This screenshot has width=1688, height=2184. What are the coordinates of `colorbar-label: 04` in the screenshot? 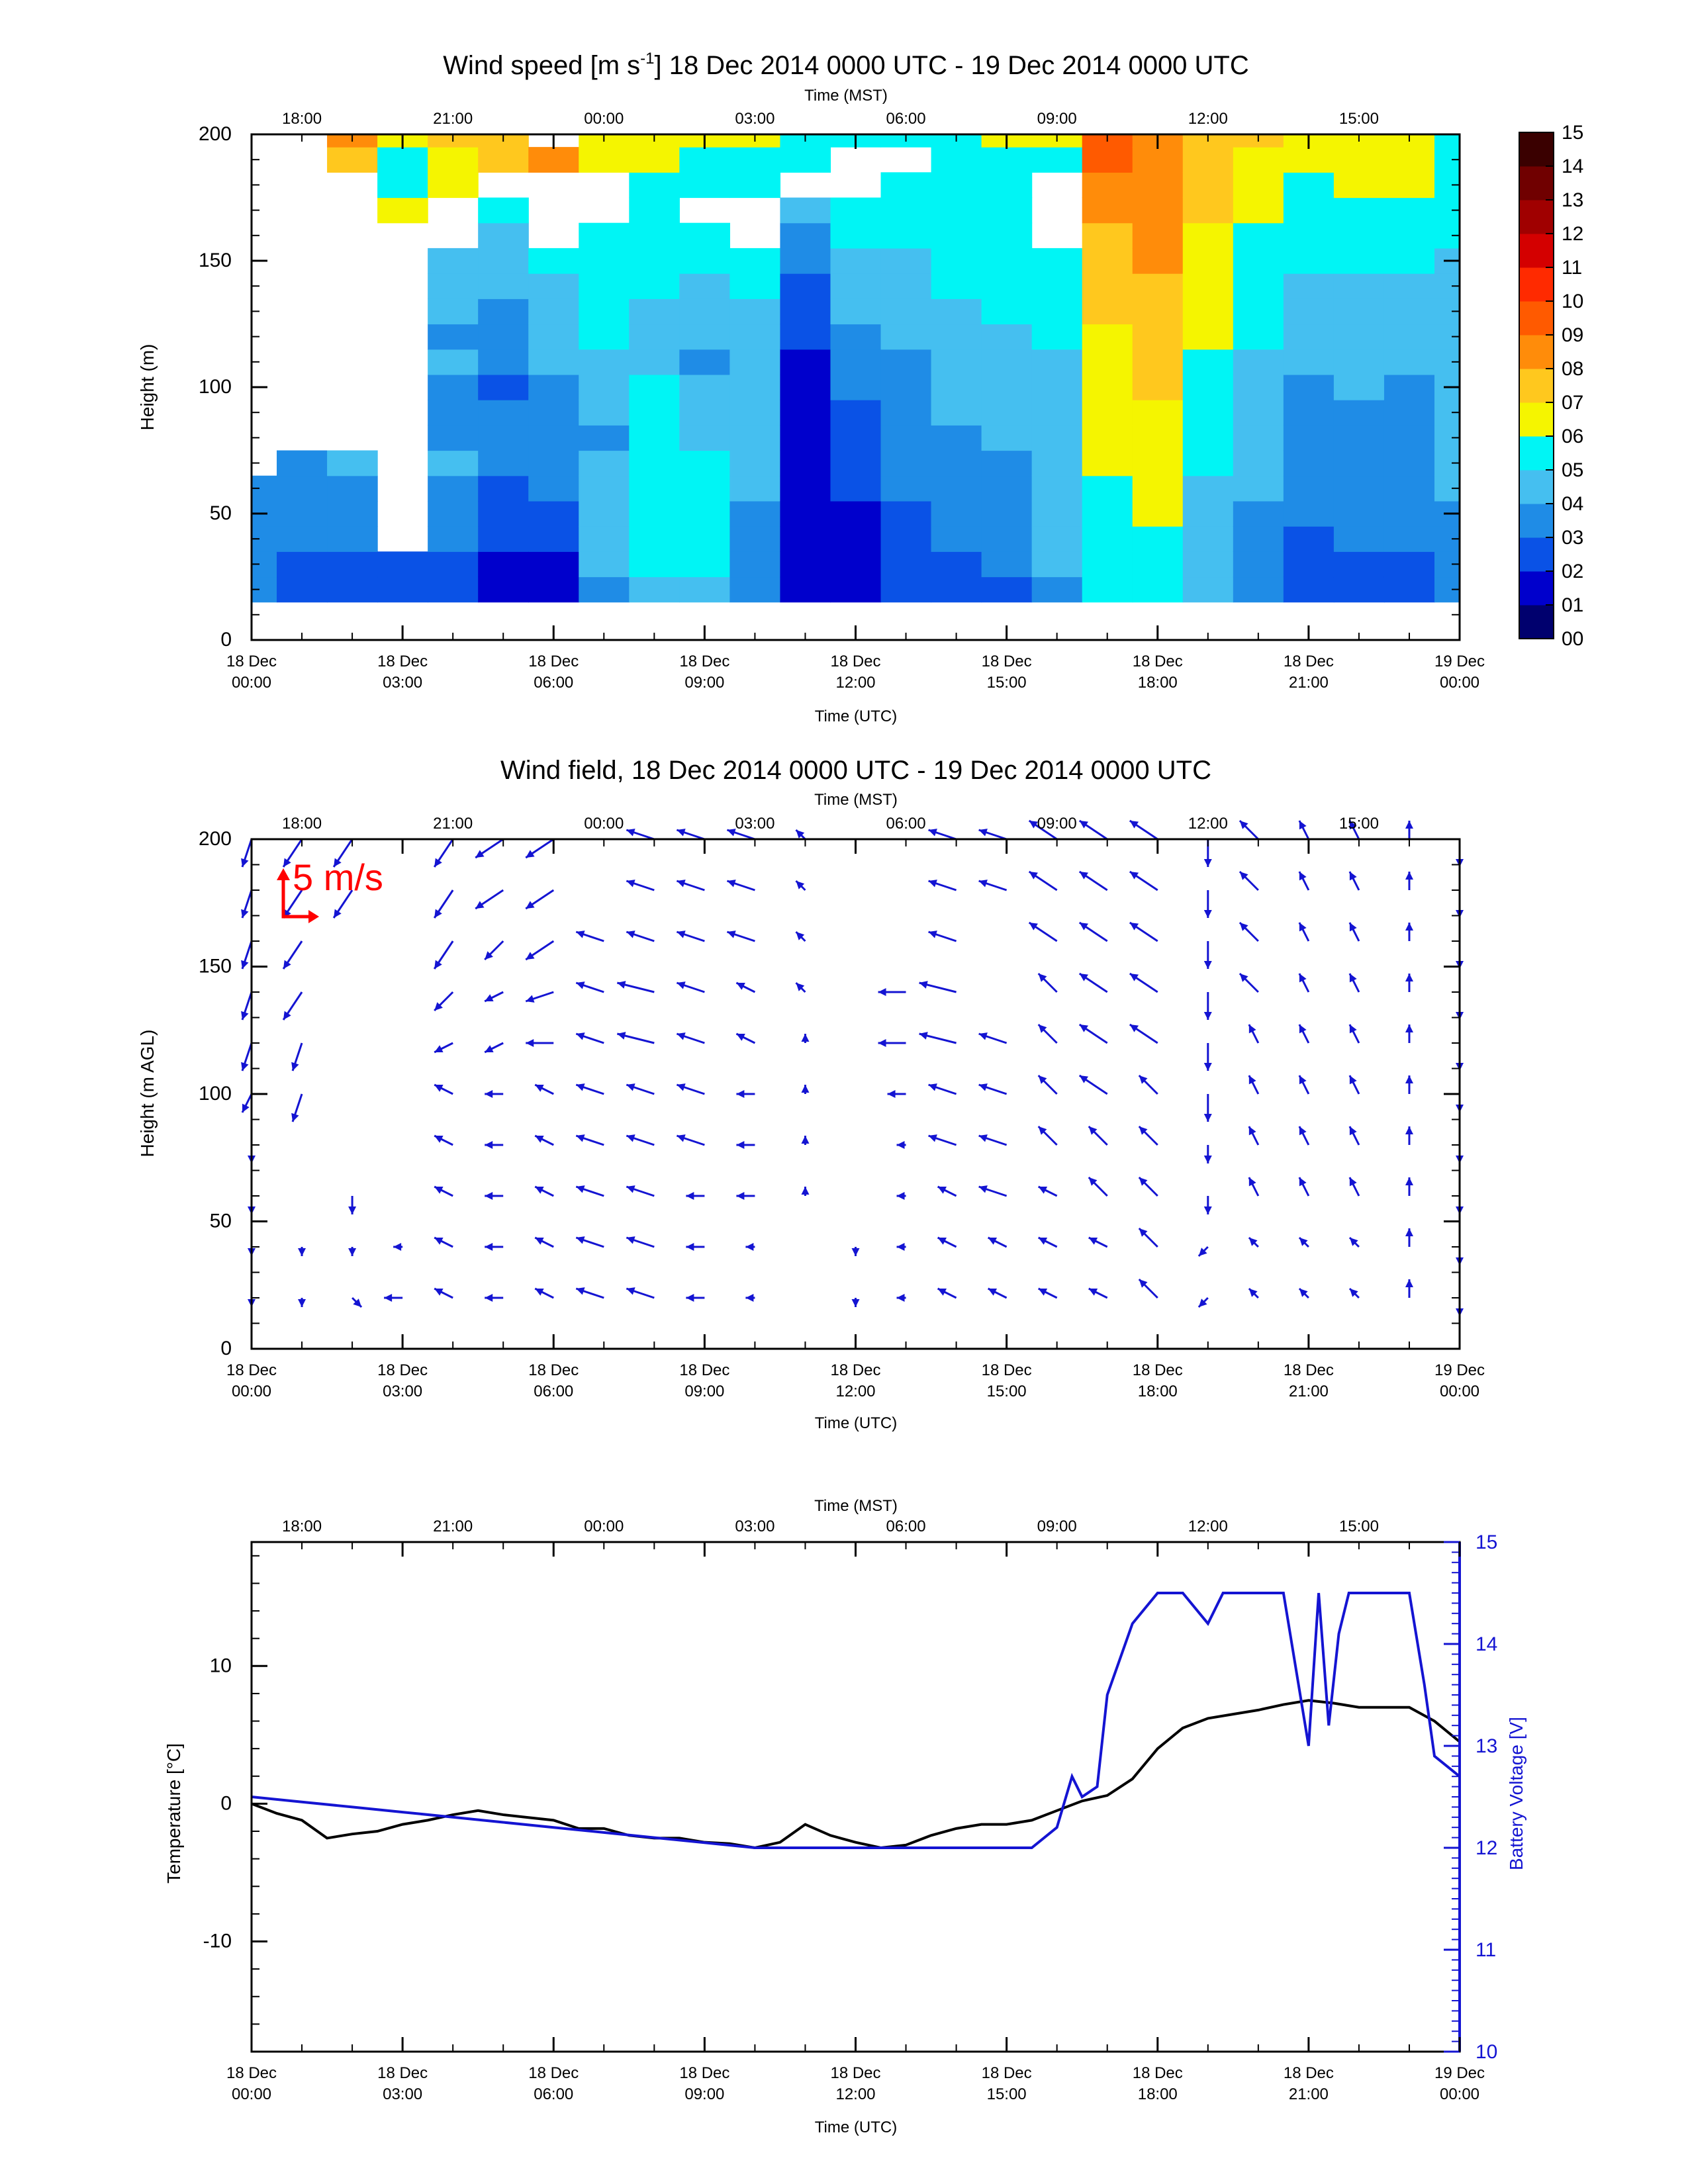 It's located at (1572, 504).